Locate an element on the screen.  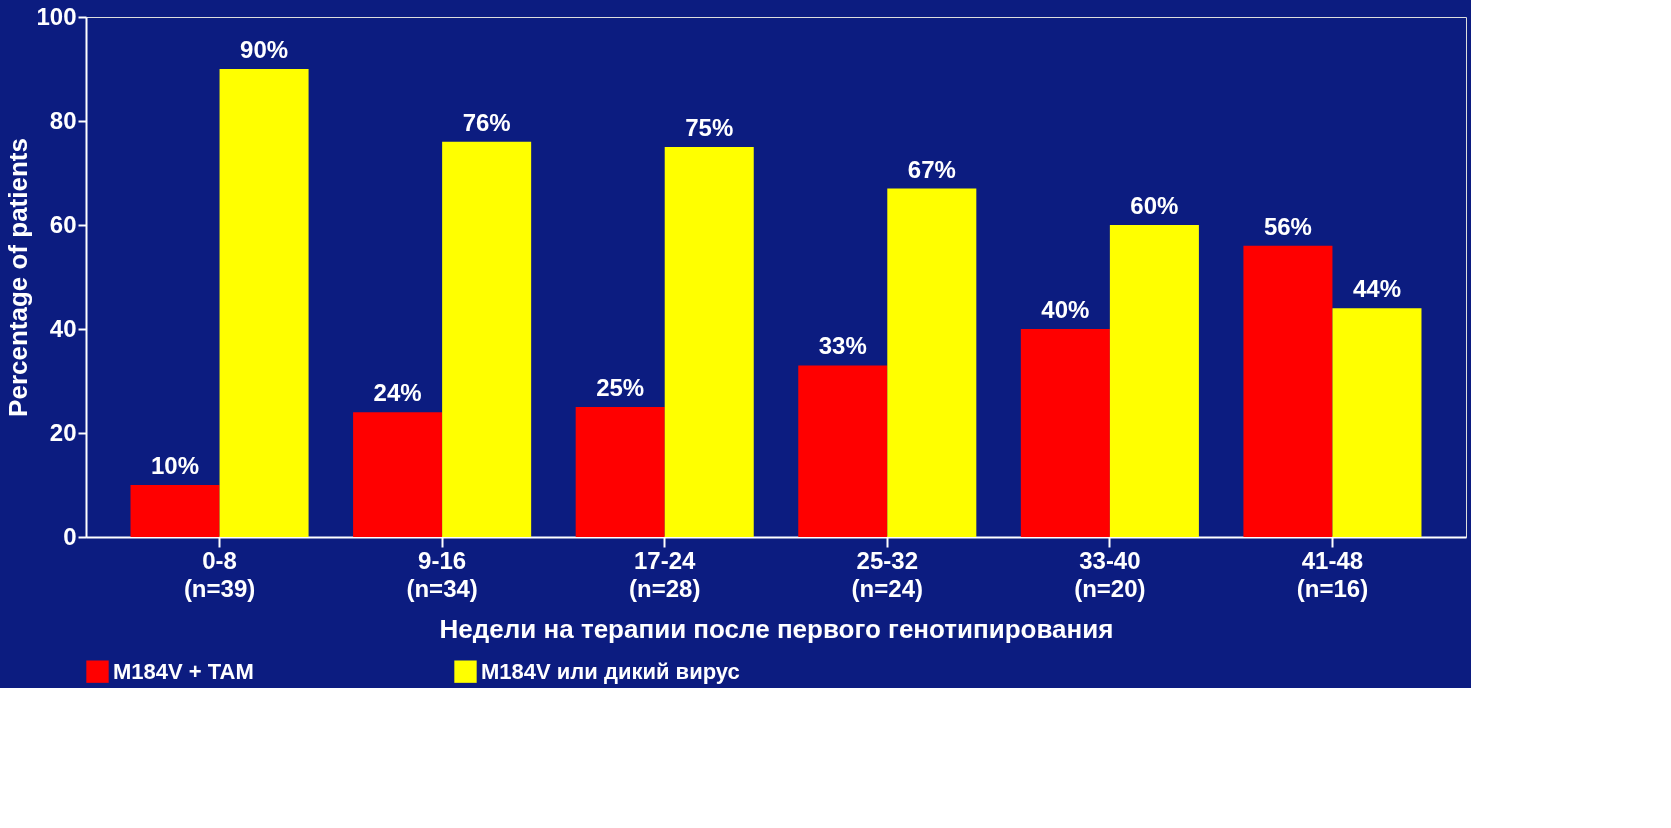
data-label: 60% is located at coordinates (1154, 205).